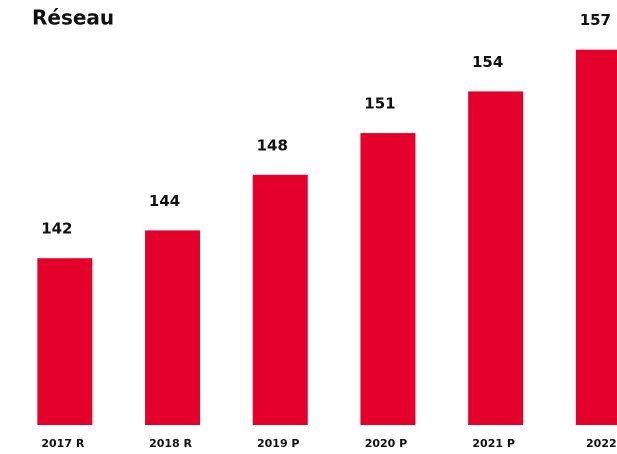 This screenshot has width=617, height=454. What do you see at coordinates (386, 443) in the screenshot?
I see `x-tick-label: 2020 P` at bounding box center [386, 443].